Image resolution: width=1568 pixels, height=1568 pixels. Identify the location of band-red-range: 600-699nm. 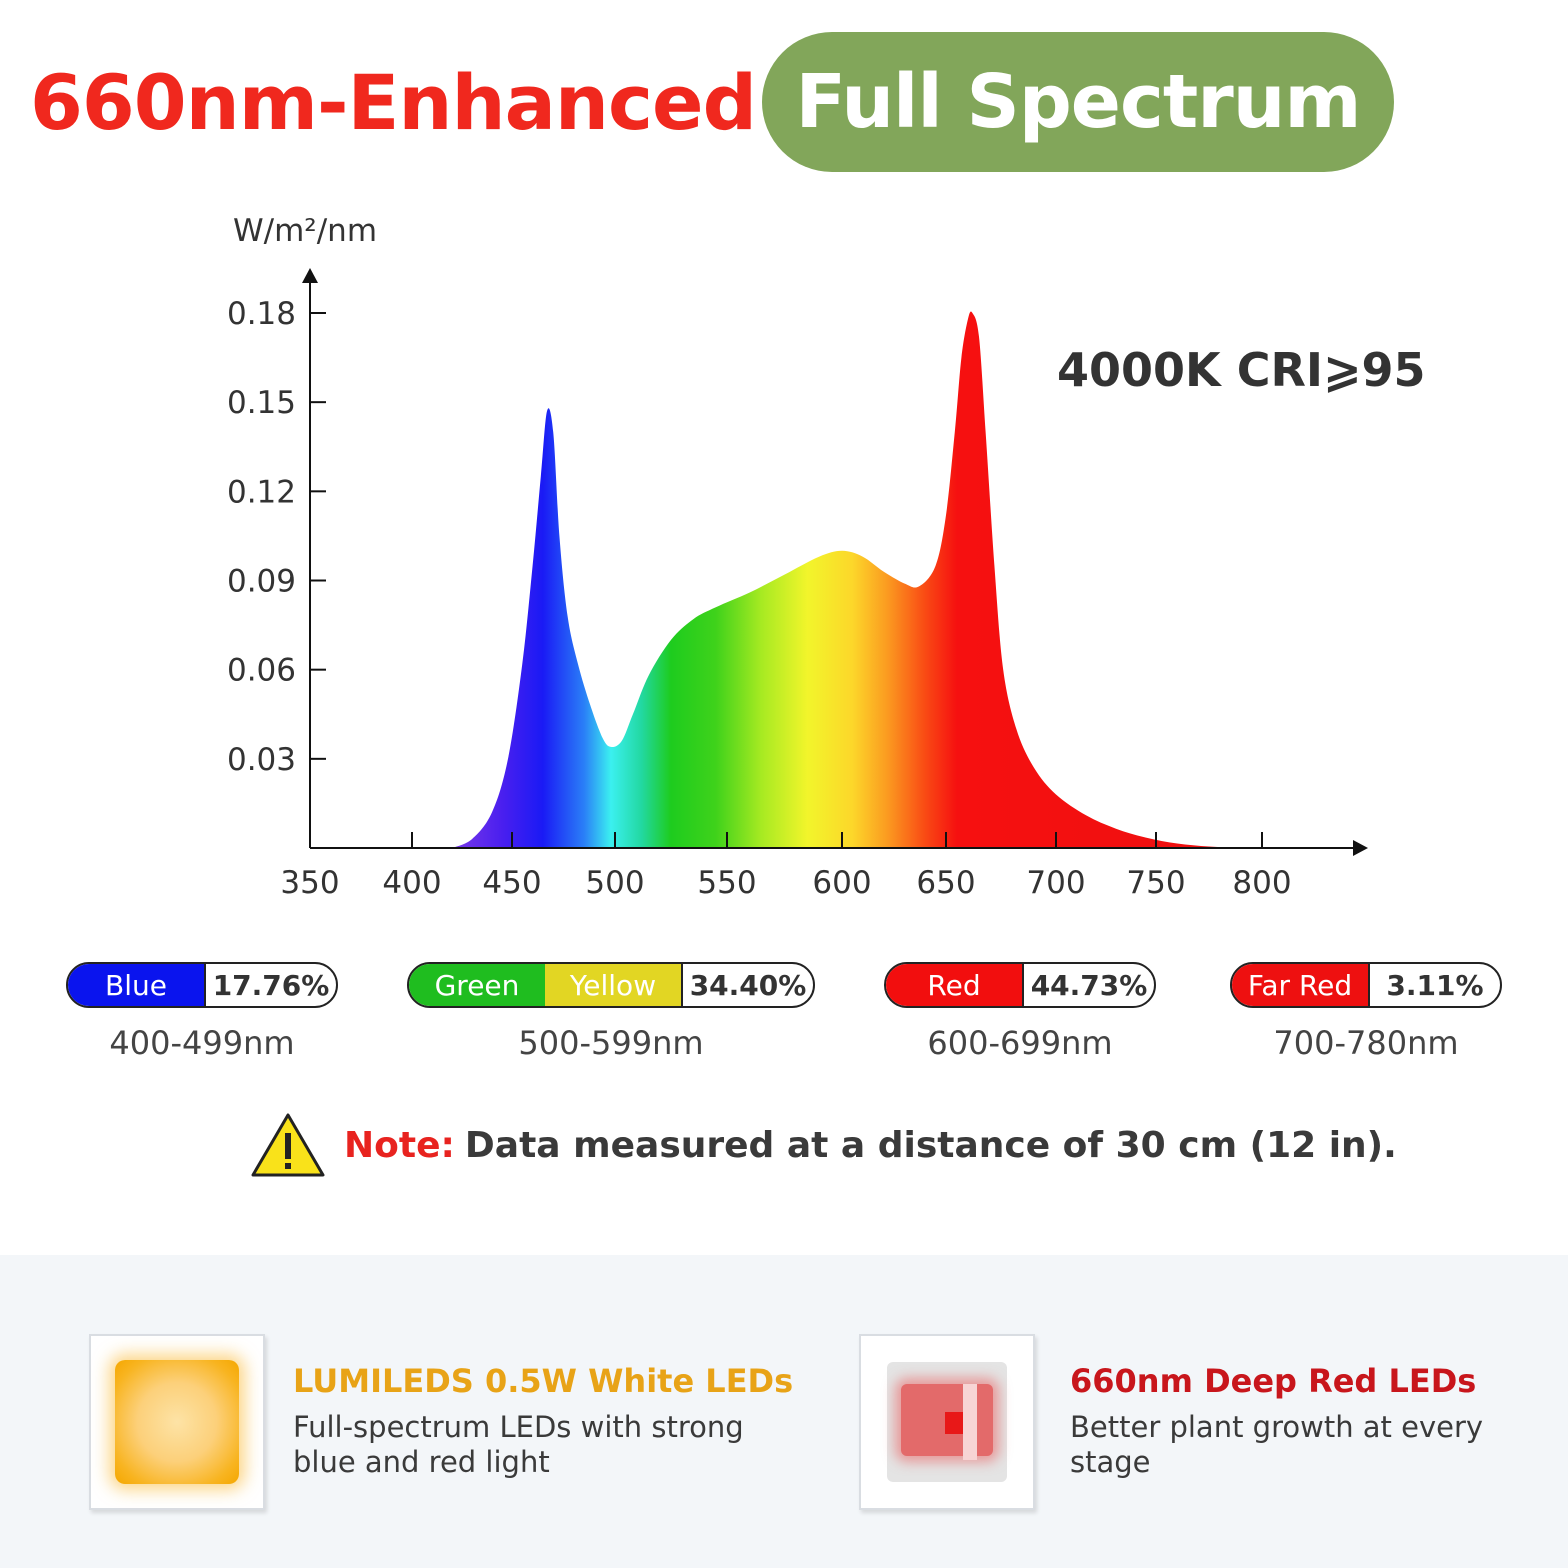
(1020, 1043).